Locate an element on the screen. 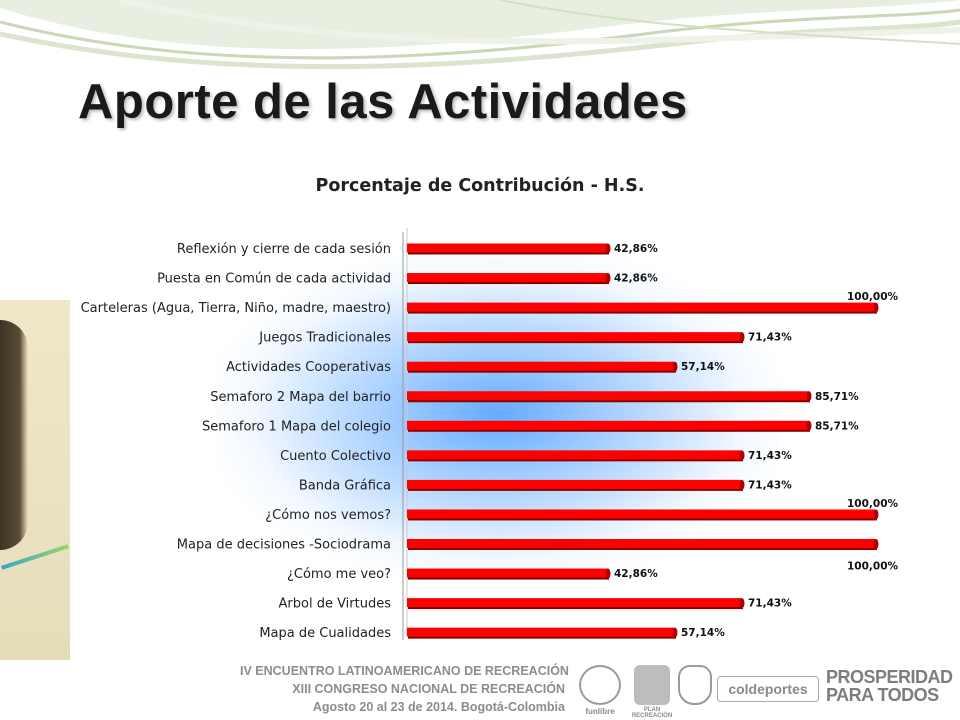  chart-title: Porcentaje de Contribución - H.S. is located at coordinates (480, 186).